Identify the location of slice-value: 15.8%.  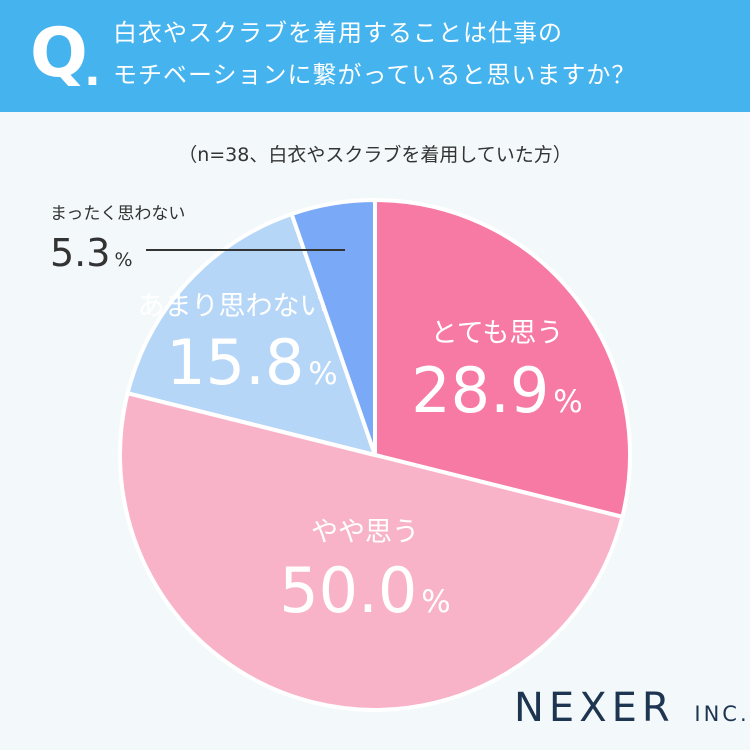
(252, 362).